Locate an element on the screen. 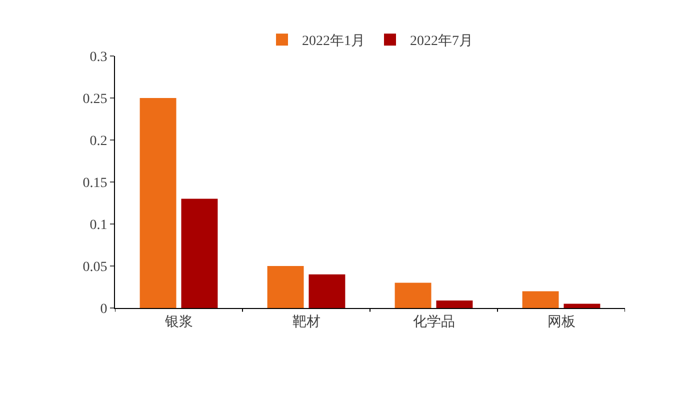  legend-label: 2022年7月 is located at coordinates (441, 41).